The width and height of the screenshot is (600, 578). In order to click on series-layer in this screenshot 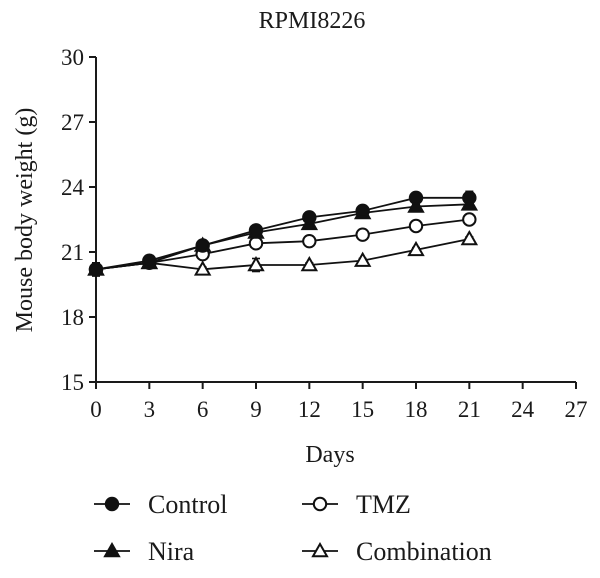, I will do `click(283, 233)`.